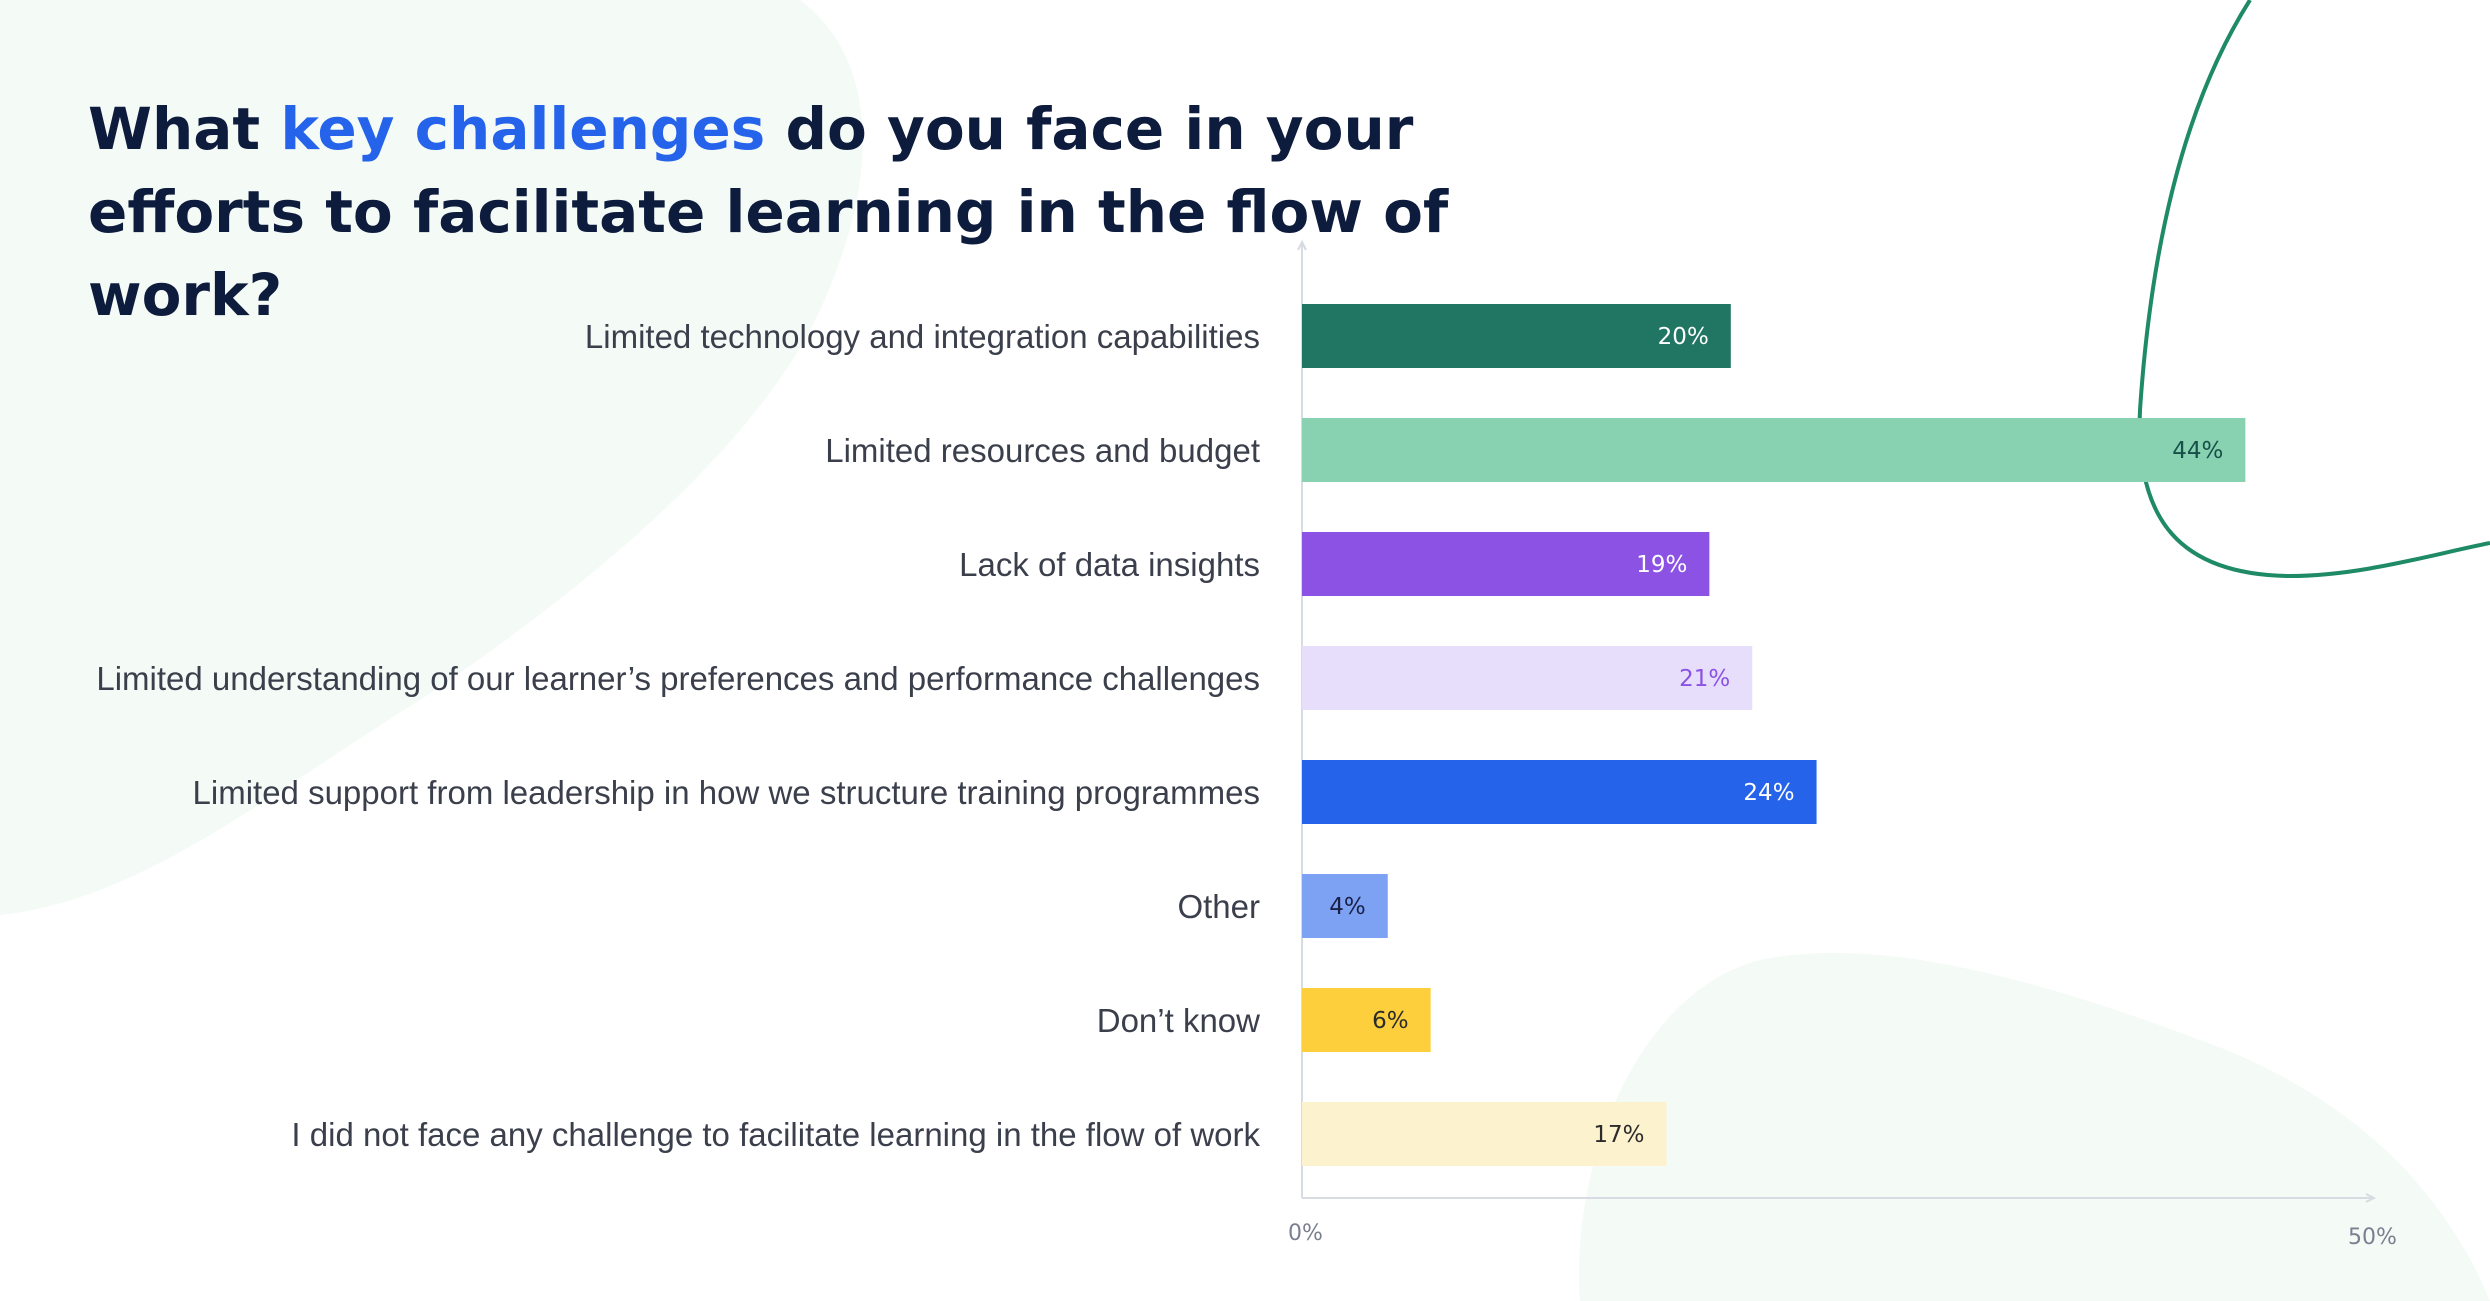  I want to click on category-label-3: Lack of data insights, so click(1109, 564).